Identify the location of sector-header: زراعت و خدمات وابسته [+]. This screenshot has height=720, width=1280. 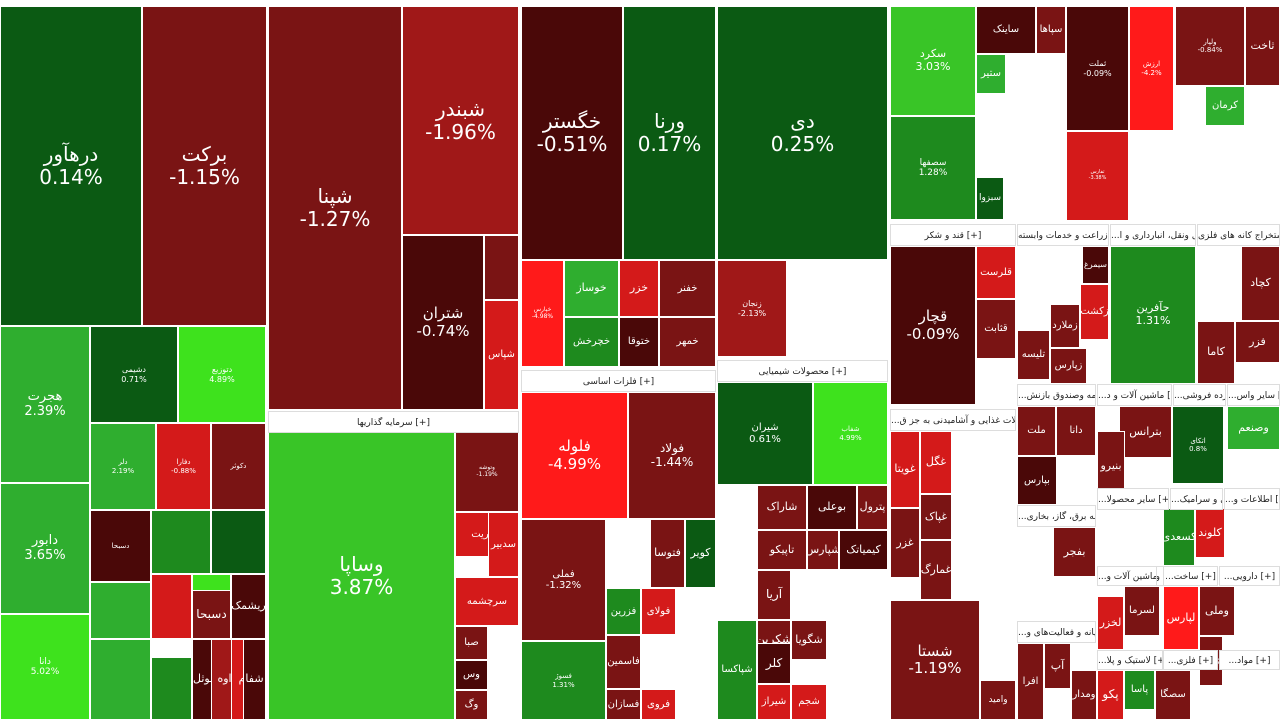
(1063, 235).